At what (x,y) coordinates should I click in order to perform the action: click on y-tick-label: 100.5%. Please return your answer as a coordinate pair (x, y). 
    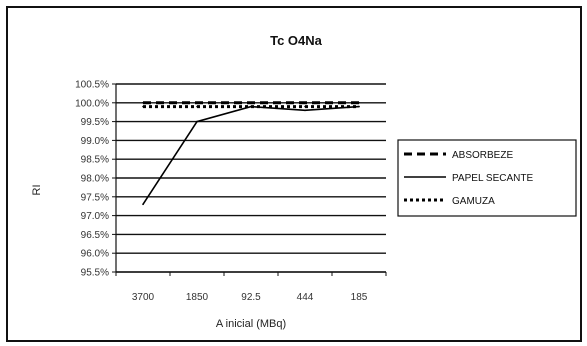
    Looking at the image, I should click on (92, 85).